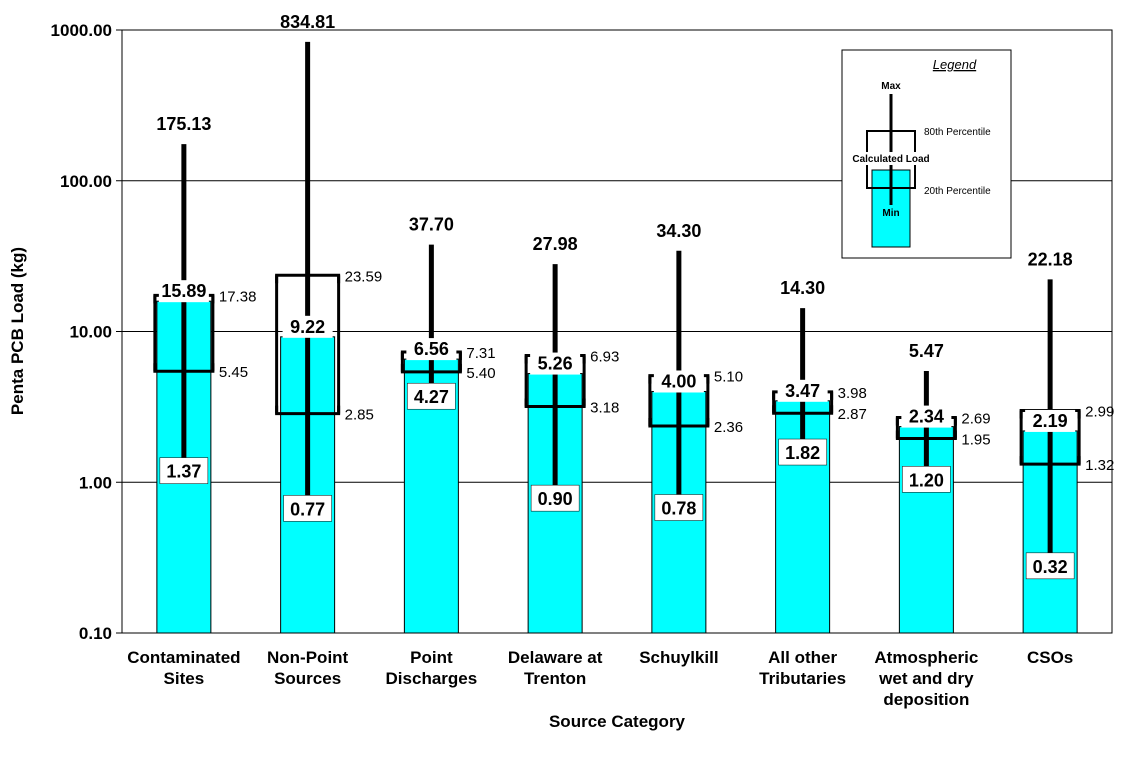  I want to click on p20-label: 3.18, so click(604, 408).